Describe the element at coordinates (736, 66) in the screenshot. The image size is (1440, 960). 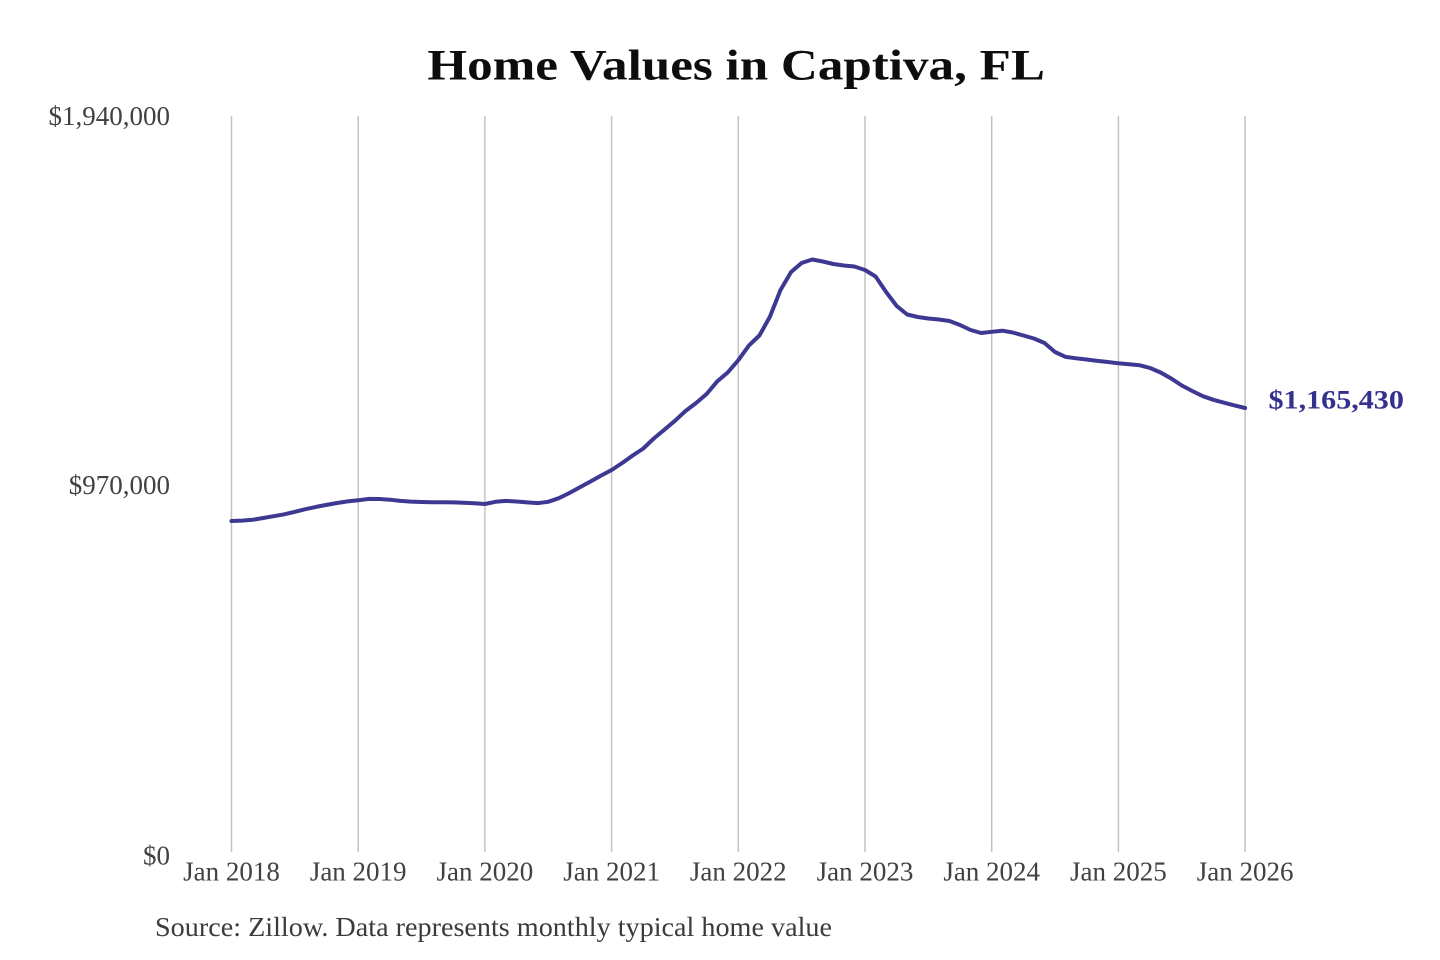
I see `svg-text: Home Values in Captiva, FL` at that location.